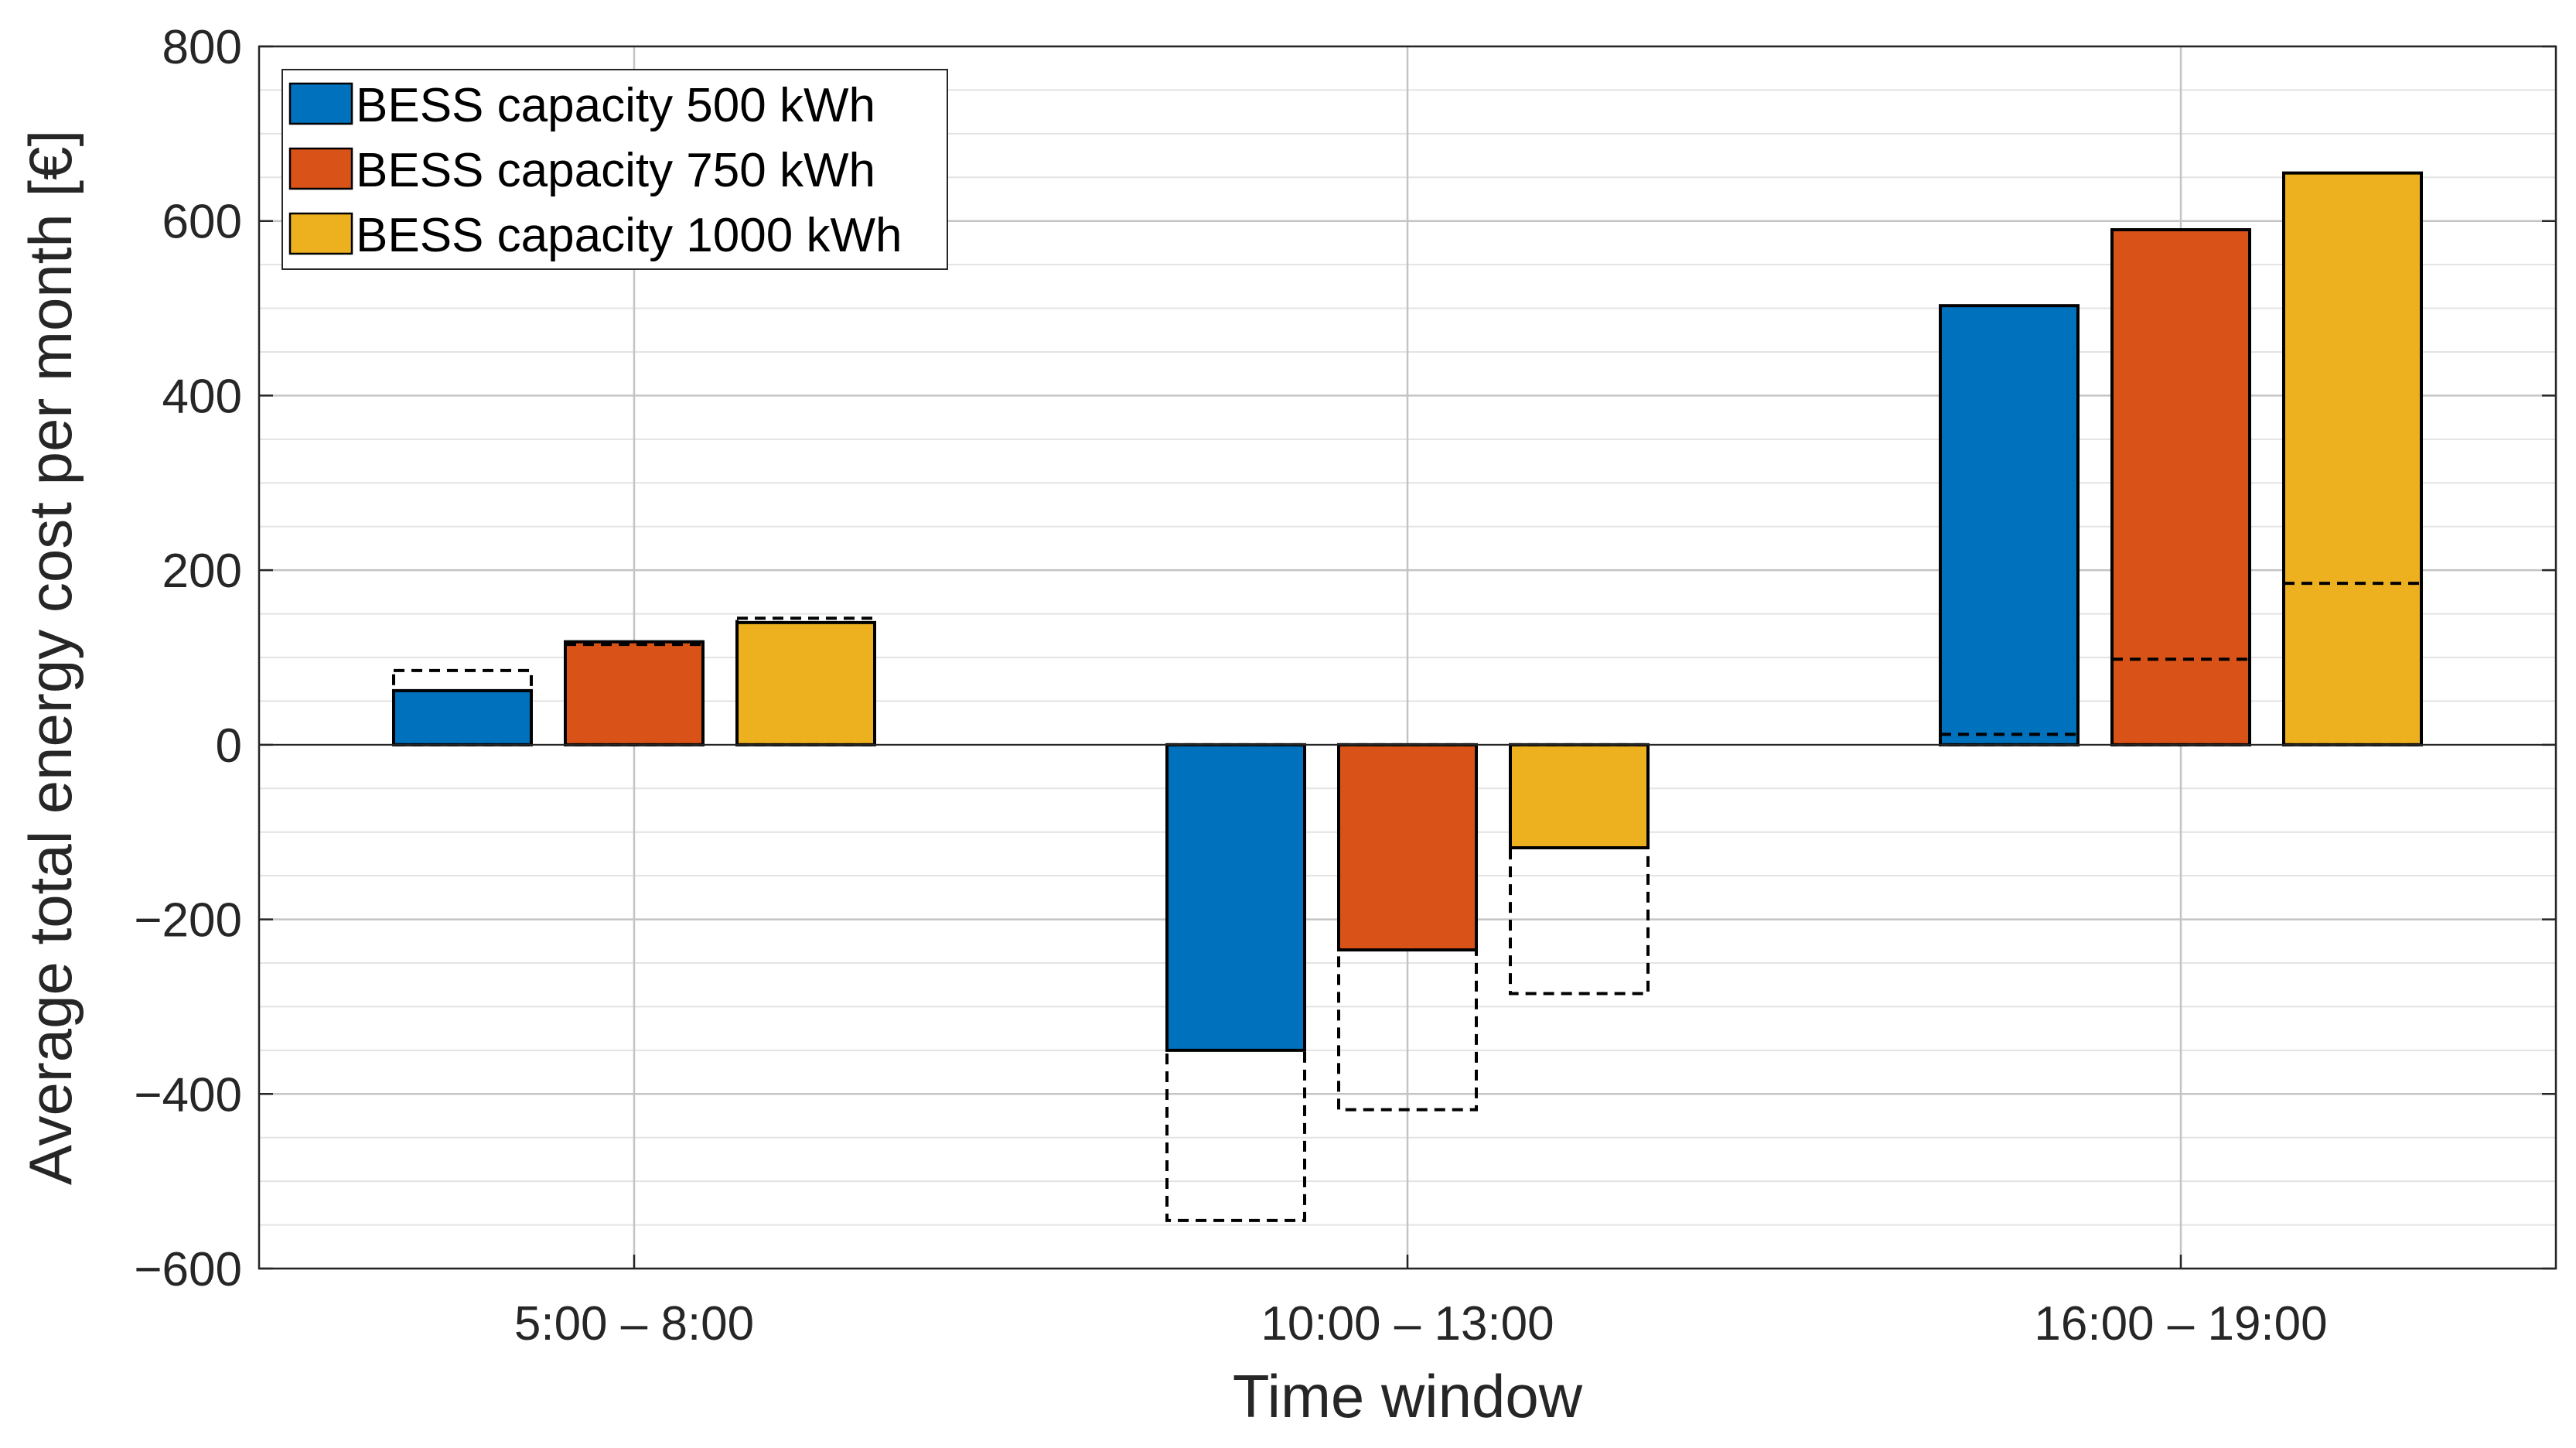  I want to click on y-tick-label: −200, so click(188, 921).